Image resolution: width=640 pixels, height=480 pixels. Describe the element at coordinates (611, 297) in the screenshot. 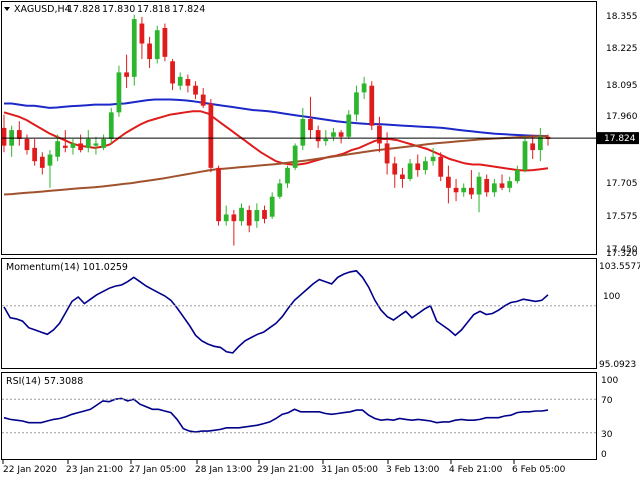

I see `momentum-tick-100: 100` at that location.